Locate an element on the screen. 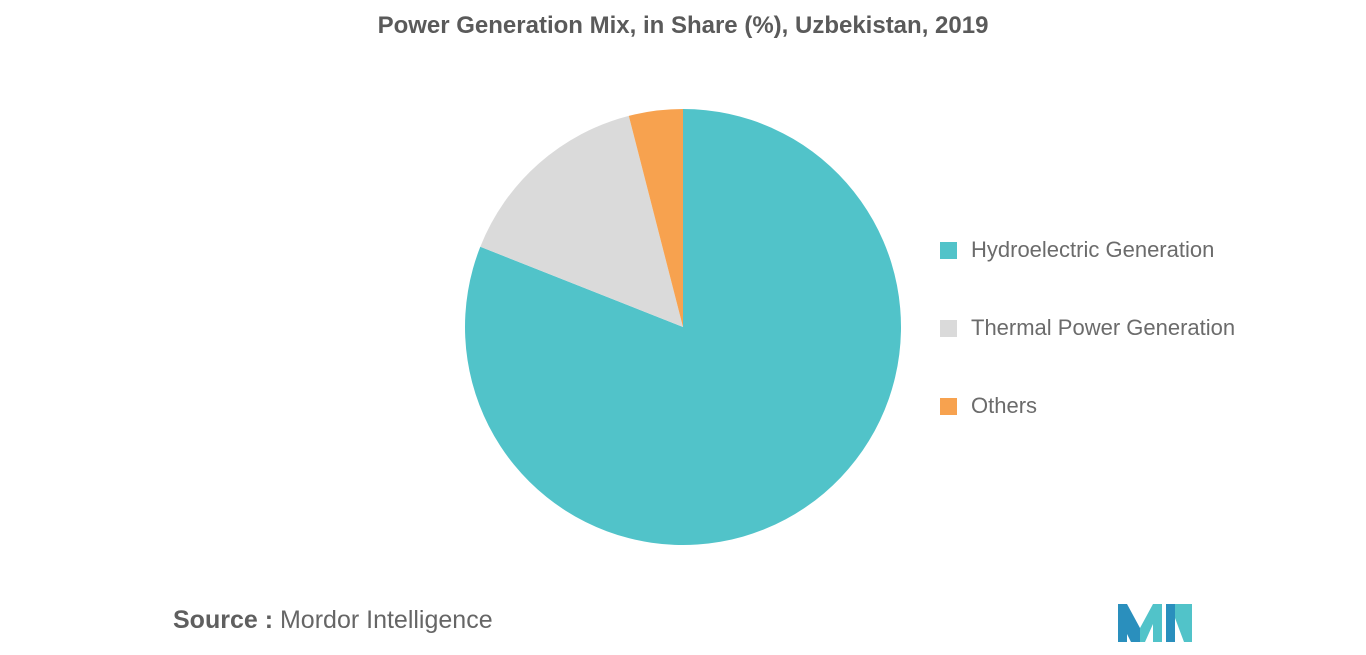 This screenshot has height=655, width=1366. legend-swatch-others is located at coordinates (948, 406).